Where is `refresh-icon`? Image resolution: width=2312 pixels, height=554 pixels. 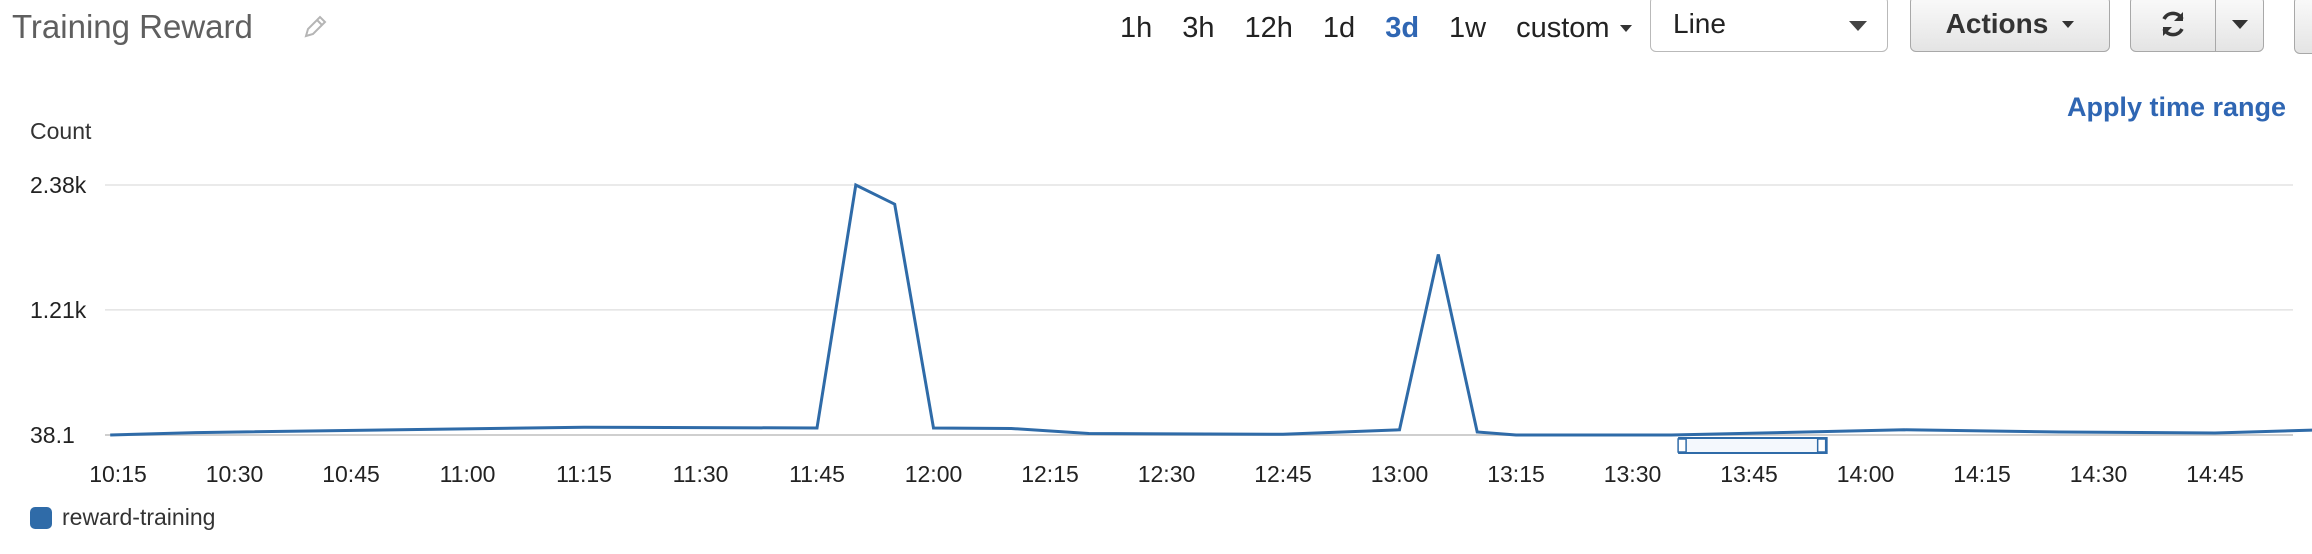
refresh-icon is located at coordinates (2173, 24).